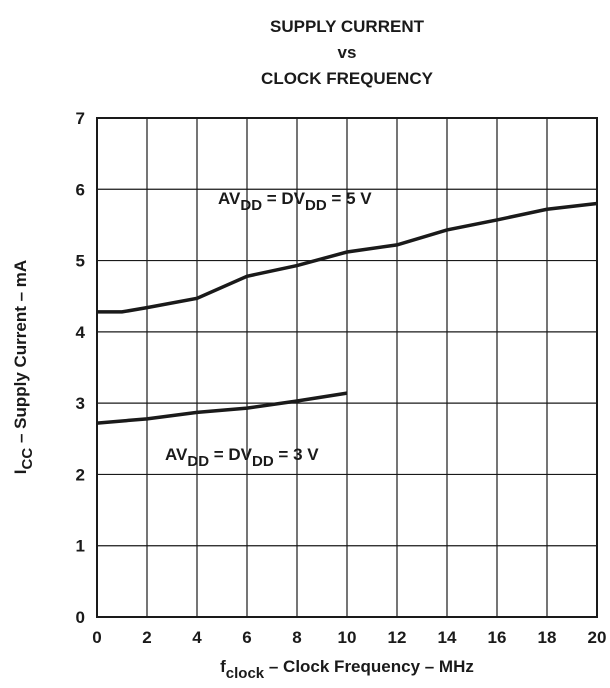  Describe the element at coordinates (81, 332) in the screenshot. I see `y-tick-label: 4` at that location.